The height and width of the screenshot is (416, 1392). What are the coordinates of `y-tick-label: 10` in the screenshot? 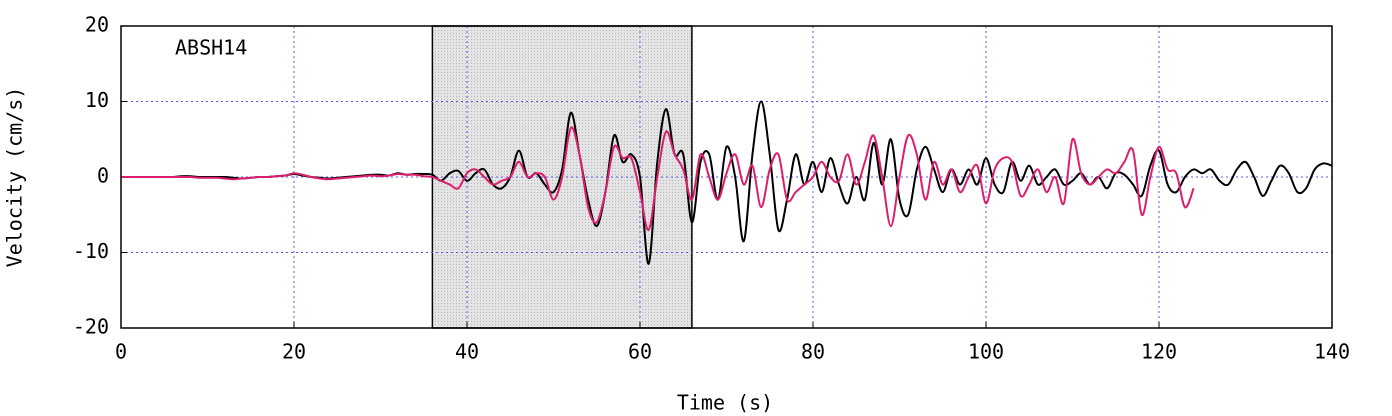 It's located at (97, 100).